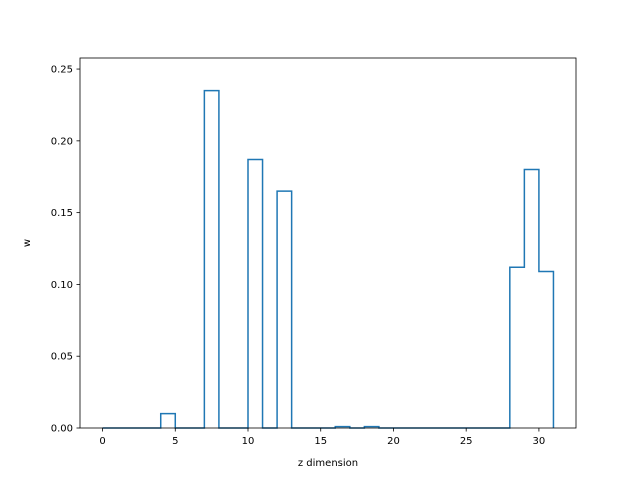  I want to click on y-tick-label: 0.05, so click(62, 357).